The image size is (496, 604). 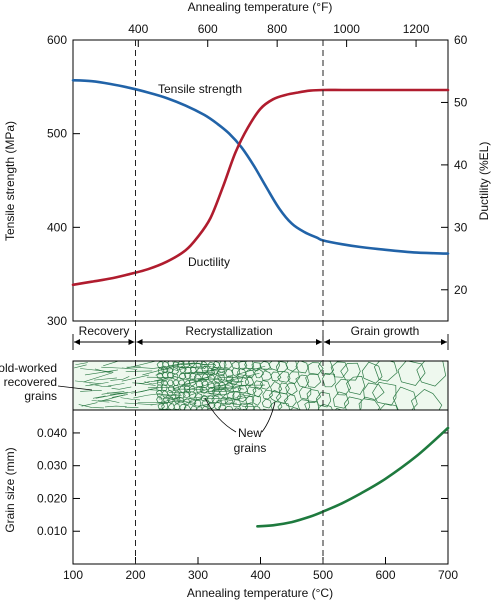 I want to click on right-tick-label: 50, so click(x=461, y=102).